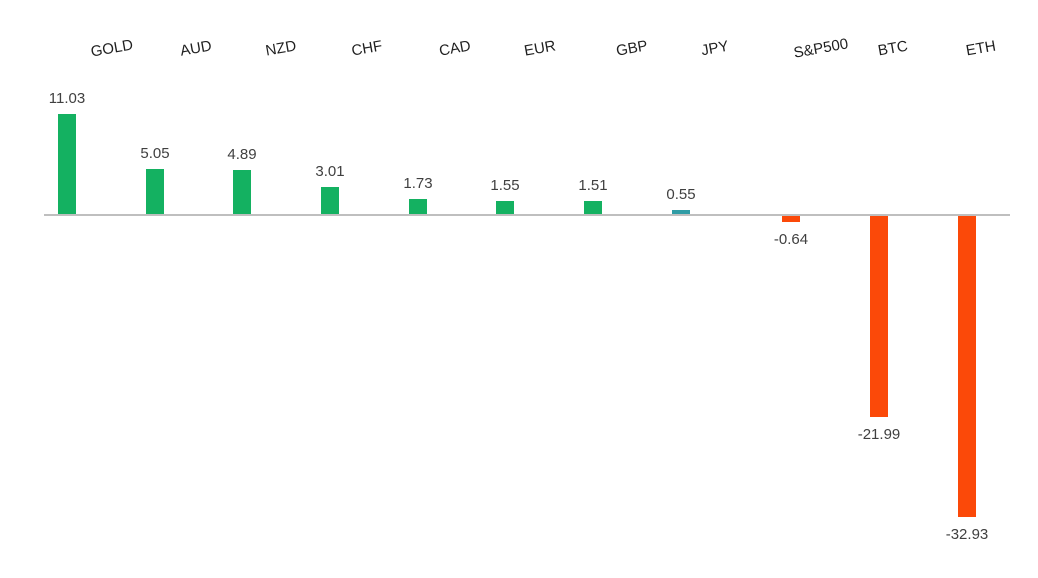 The height and width of the screenshot is (578, 1038). Describe the element at coordinates (242, 154) in the screenshot. I see `value-label-nzd: 4.89` at that location.